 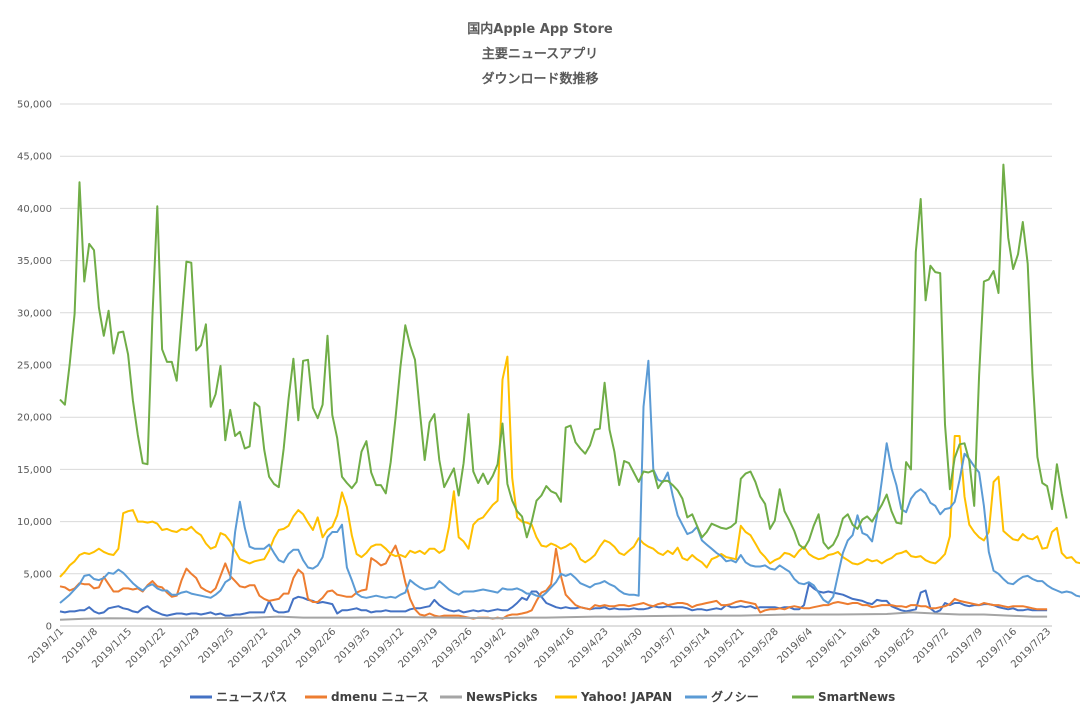 I want to click on y-tick-label: 20,000, so click(x=34, y=418).